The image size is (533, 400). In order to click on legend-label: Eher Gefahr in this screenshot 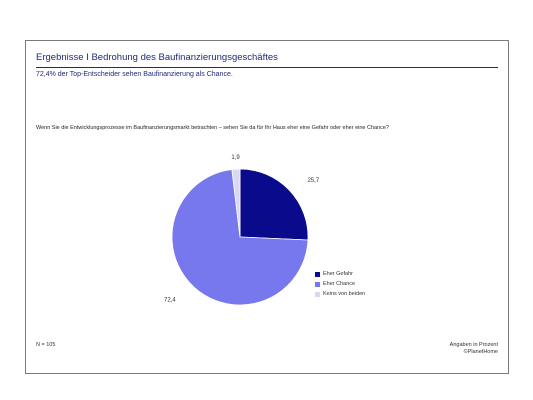, I will do `click(338, 274)`.